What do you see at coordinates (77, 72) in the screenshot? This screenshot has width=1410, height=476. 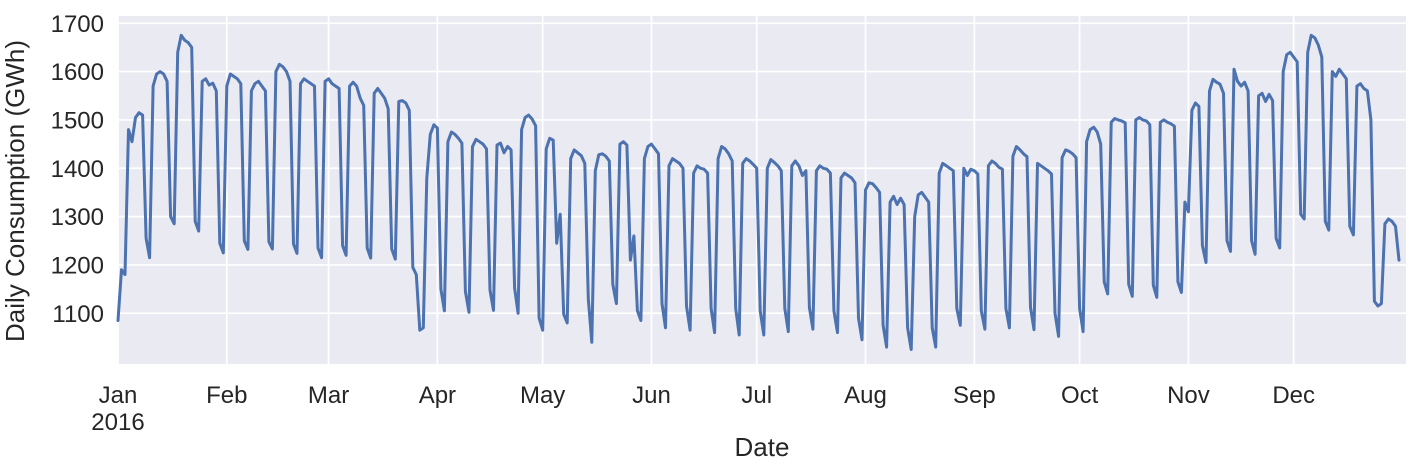 I see `y-tick-label-1600: 1600` at bounding box center [77, 72].